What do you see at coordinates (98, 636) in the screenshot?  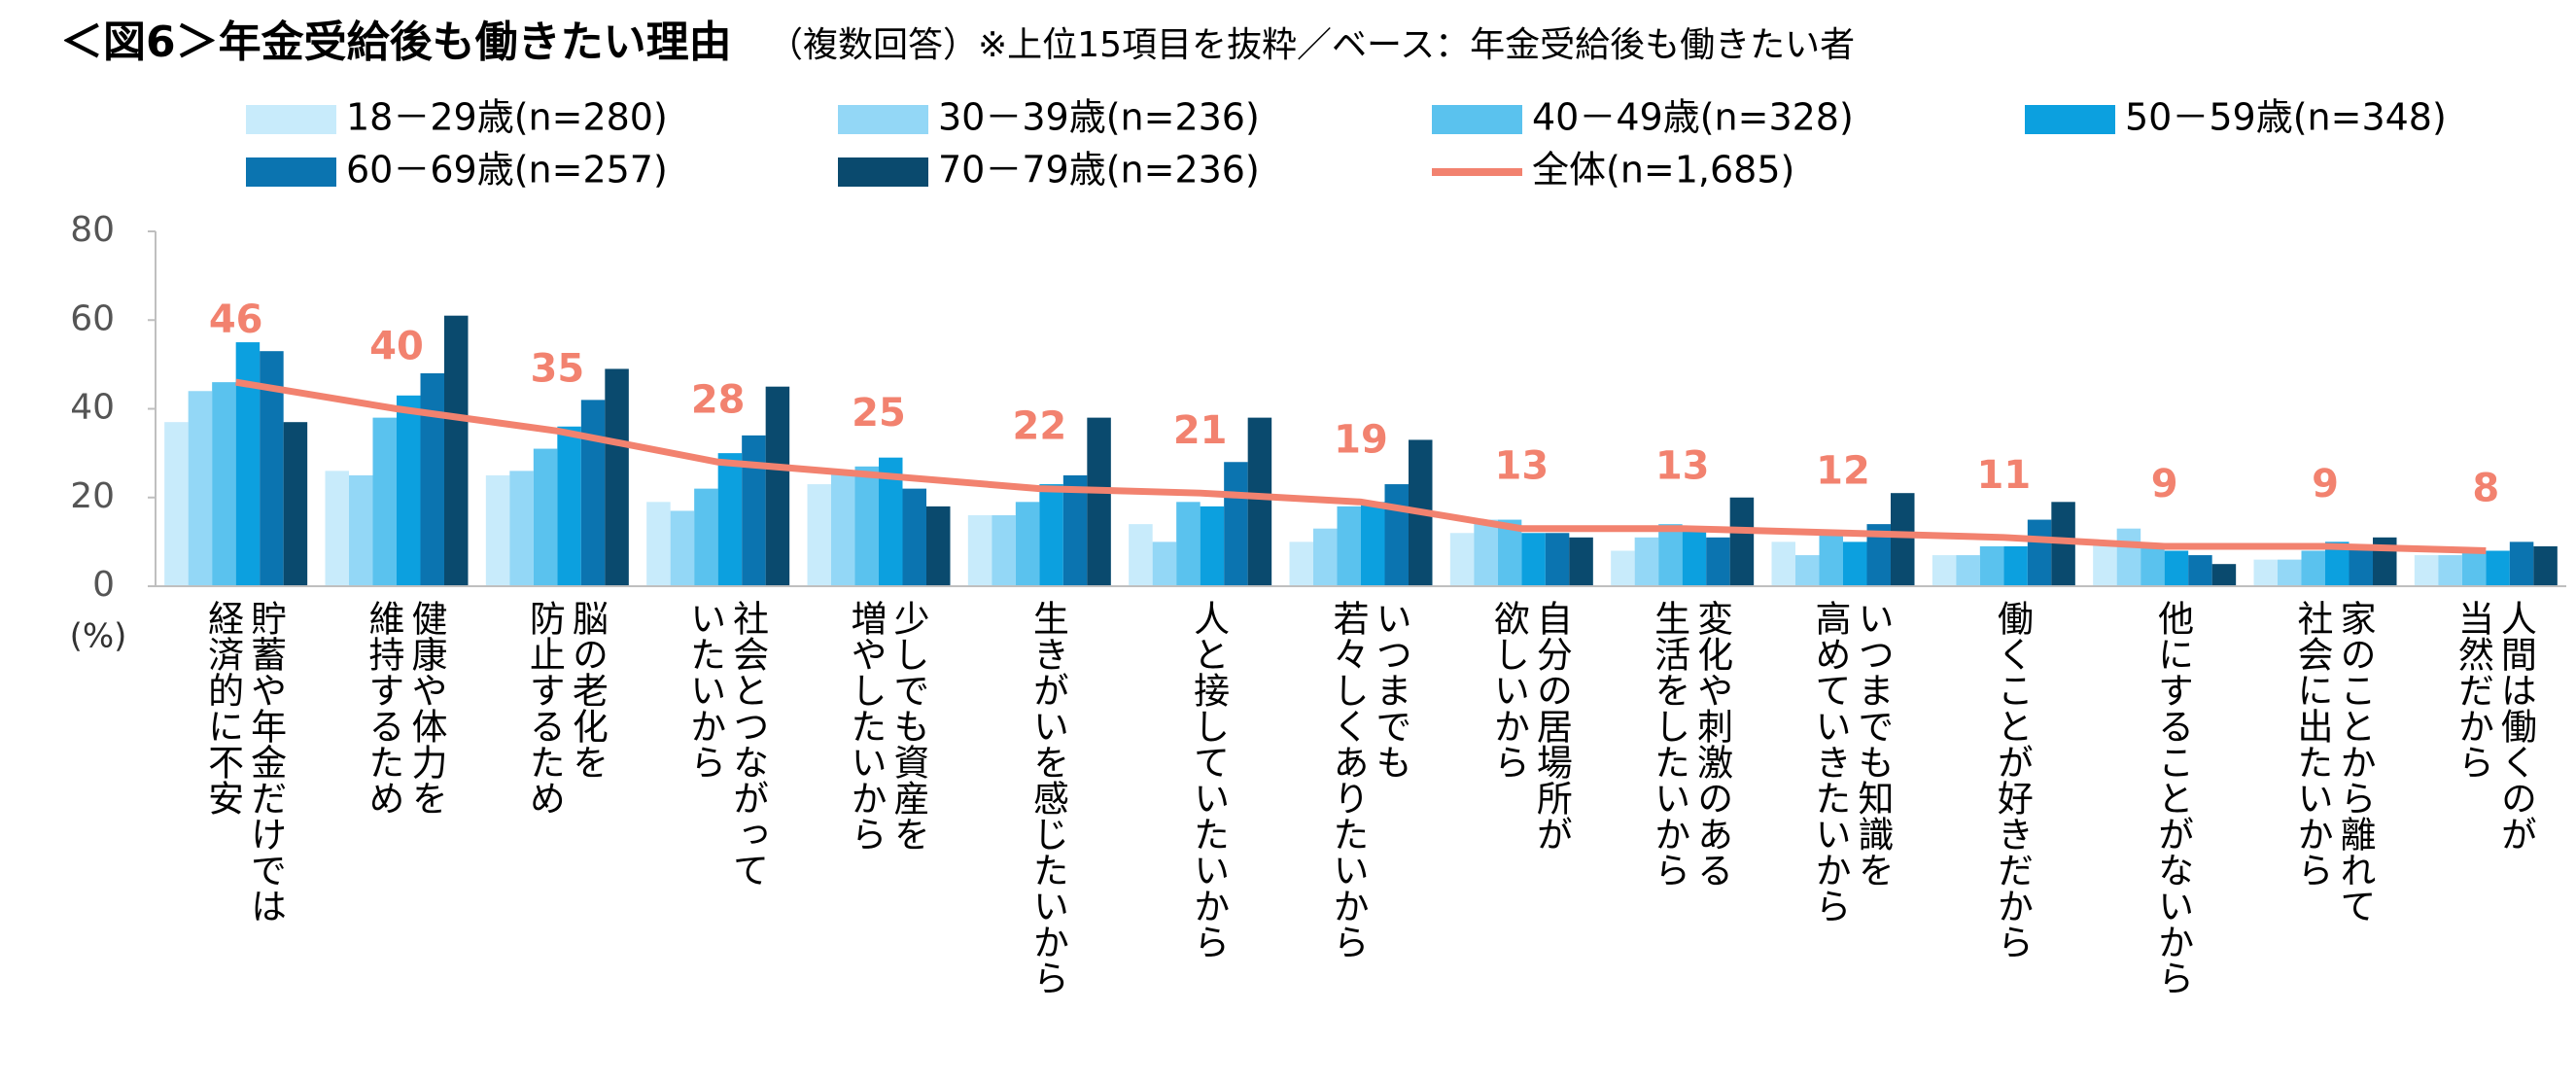 I see `y-axis-label: (%)` at bounding box center [98, 636].